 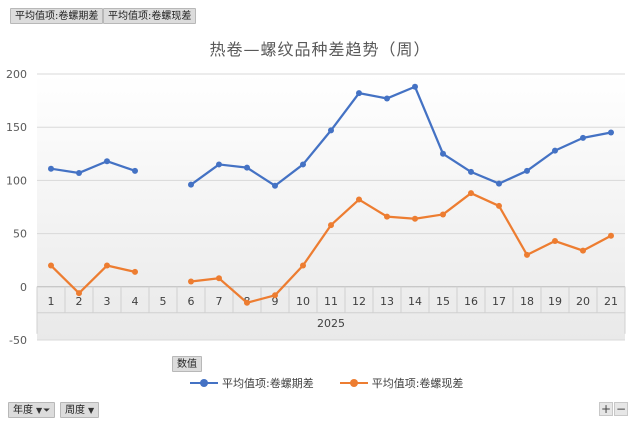 What do you see at coordinates (326, 383) in the screenshot?
I see `legend: 平均值项:卷螺期差 平均值项:卷螺现差` at bounding box center [326, 383].